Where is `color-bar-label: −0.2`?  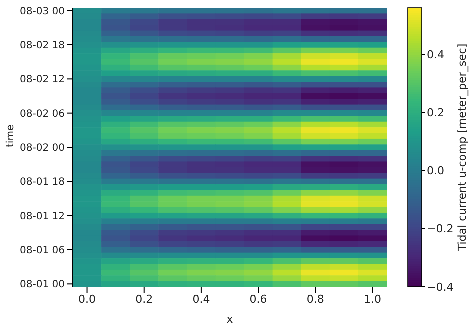 color-bar-label: −0.2 is located at coordinates (440, 229).